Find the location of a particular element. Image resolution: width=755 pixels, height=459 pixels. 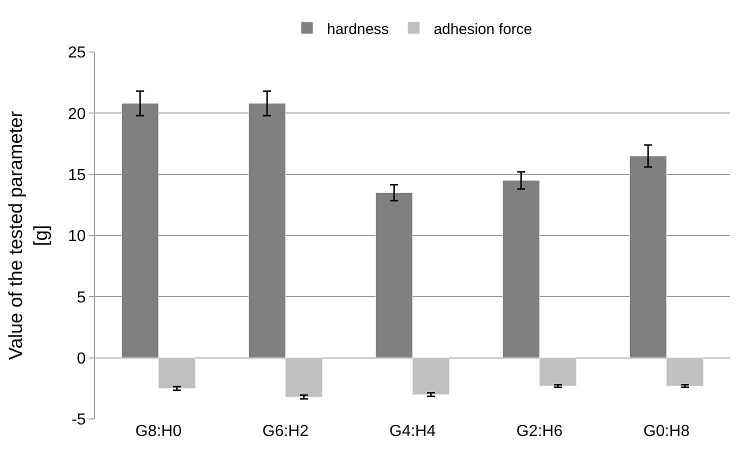

y-tick-label: 25 is located at coordinates (77, 53).